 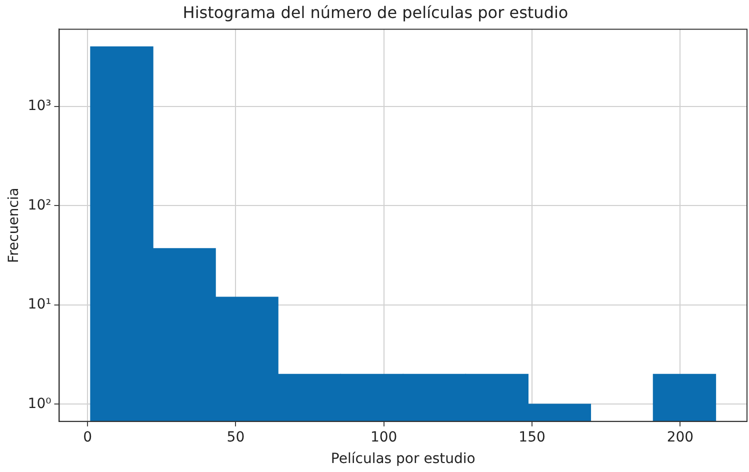 I want to click on x-tick-label: 100, so click(x=384, y=437).